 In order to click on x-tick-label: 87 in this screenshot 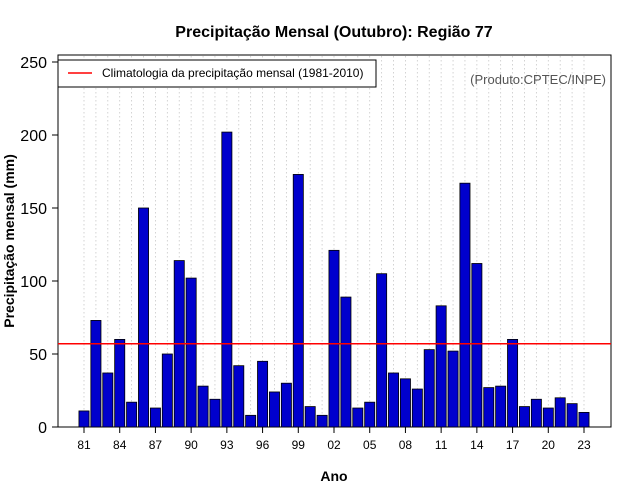, I will do `click(156, 445)`.